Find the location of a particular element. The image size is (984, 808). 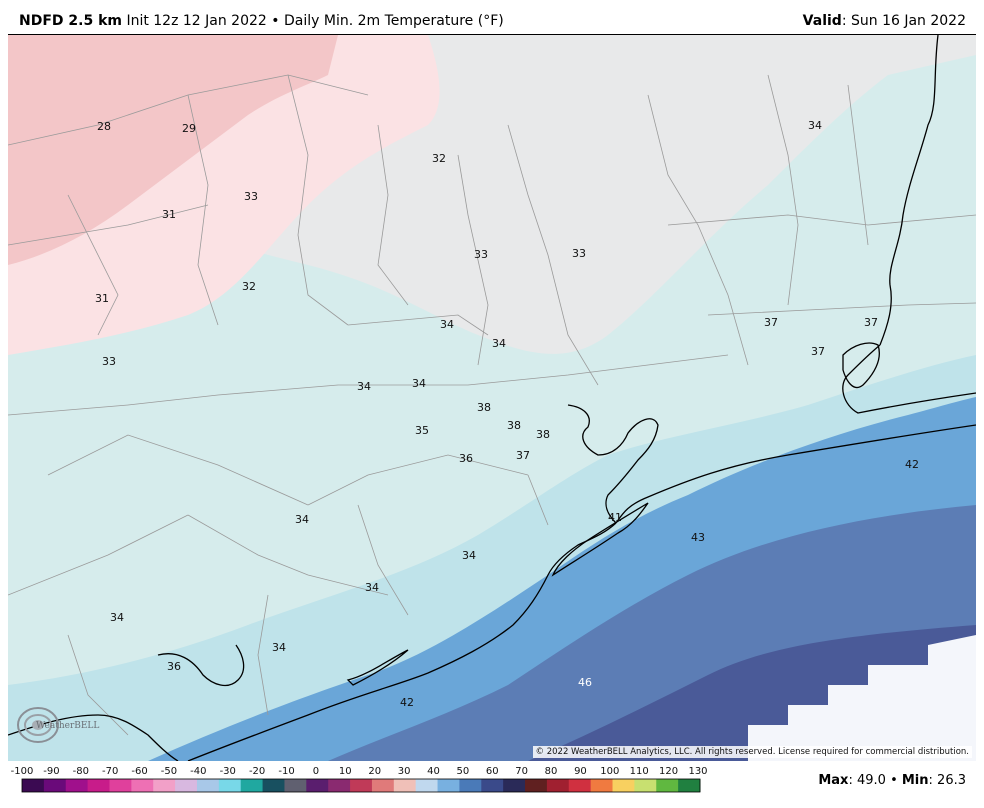

max-min-readout: Max: 49.0 • Min: 26.3 is located at coordinates (892, 780).